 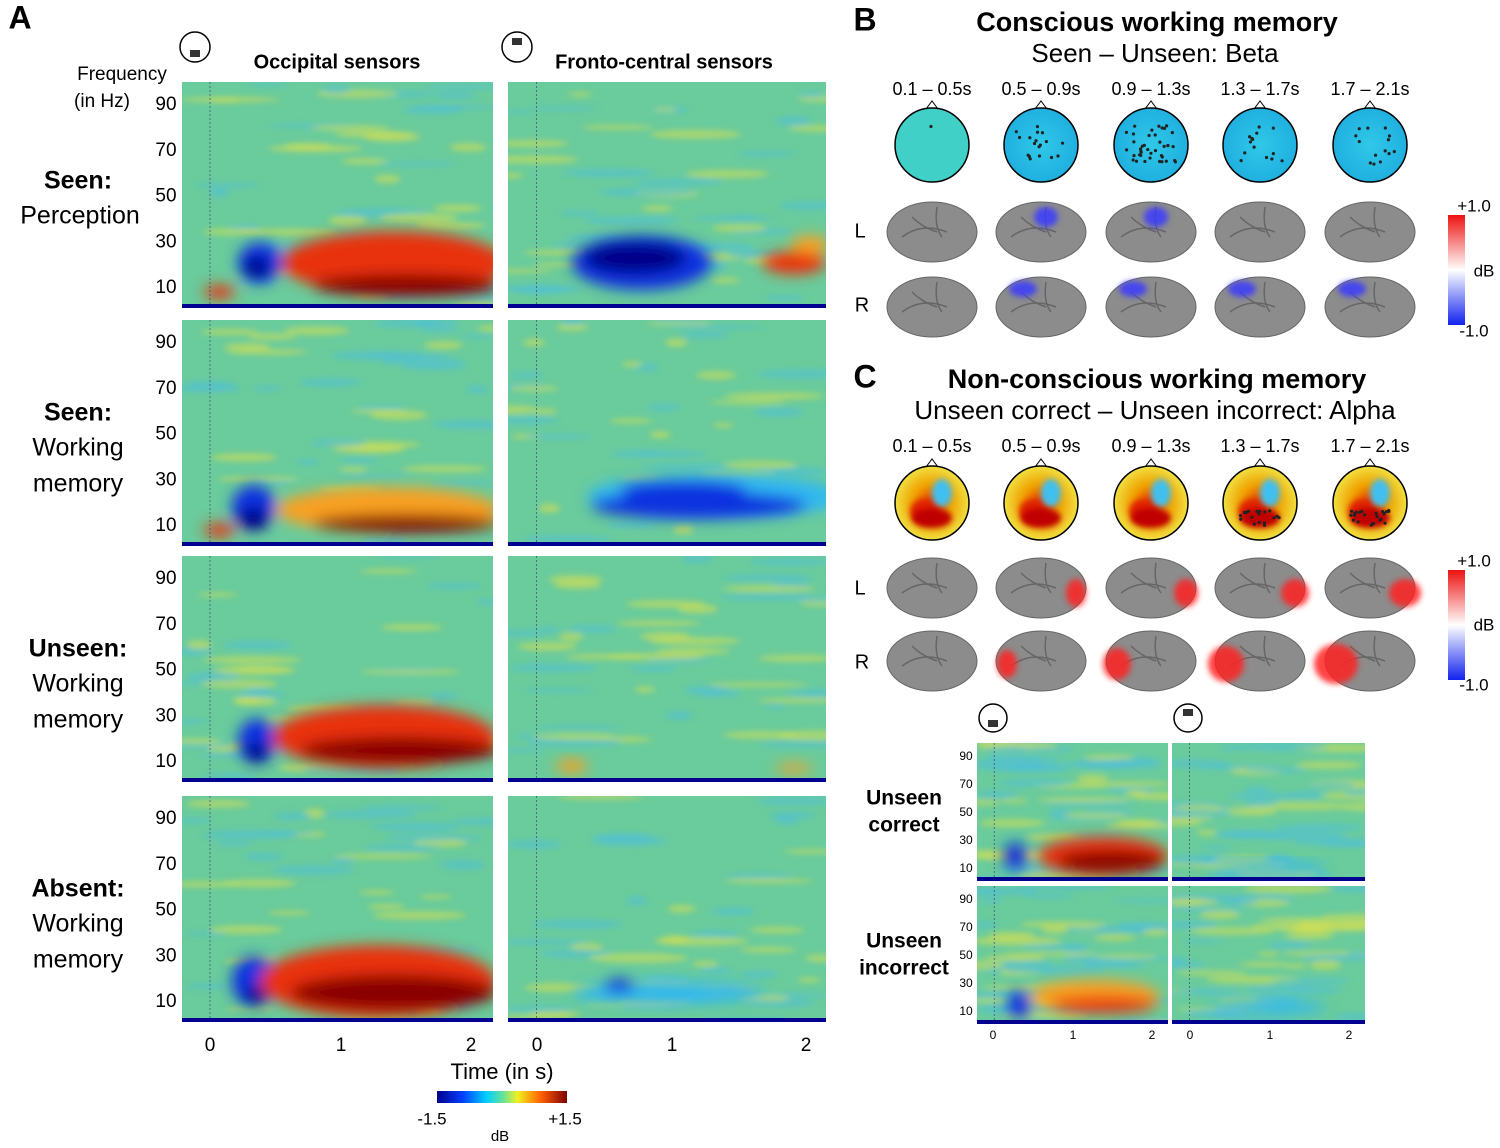 What do you see at coordinates (80, 216) in the screenshot?
I see `row-subtitle: Perception` at bounding box center [80, 216].